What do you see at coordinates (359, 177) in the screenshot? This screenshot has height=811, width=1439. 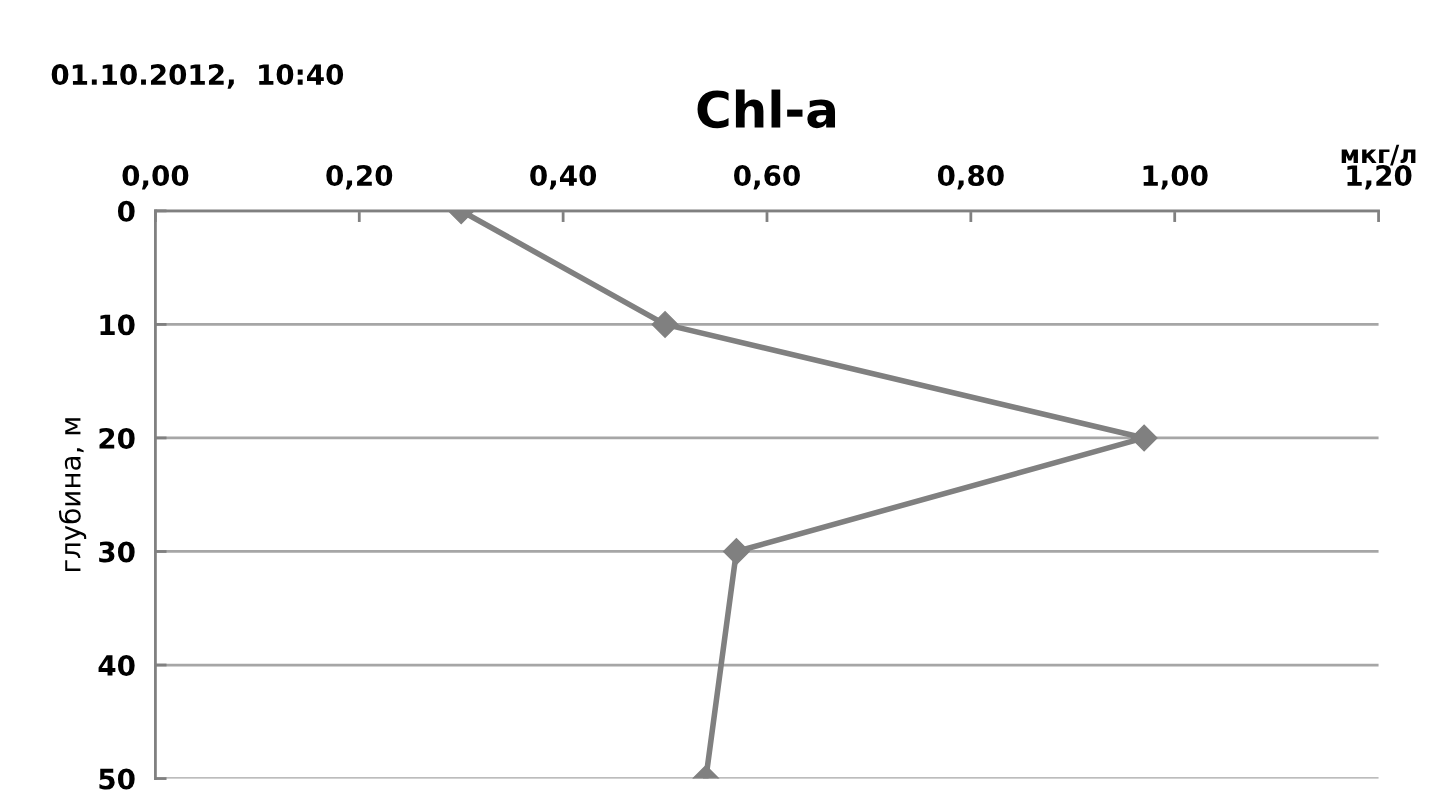 I see `x-tick-label: 0,20` at bounding box center [359, 177].